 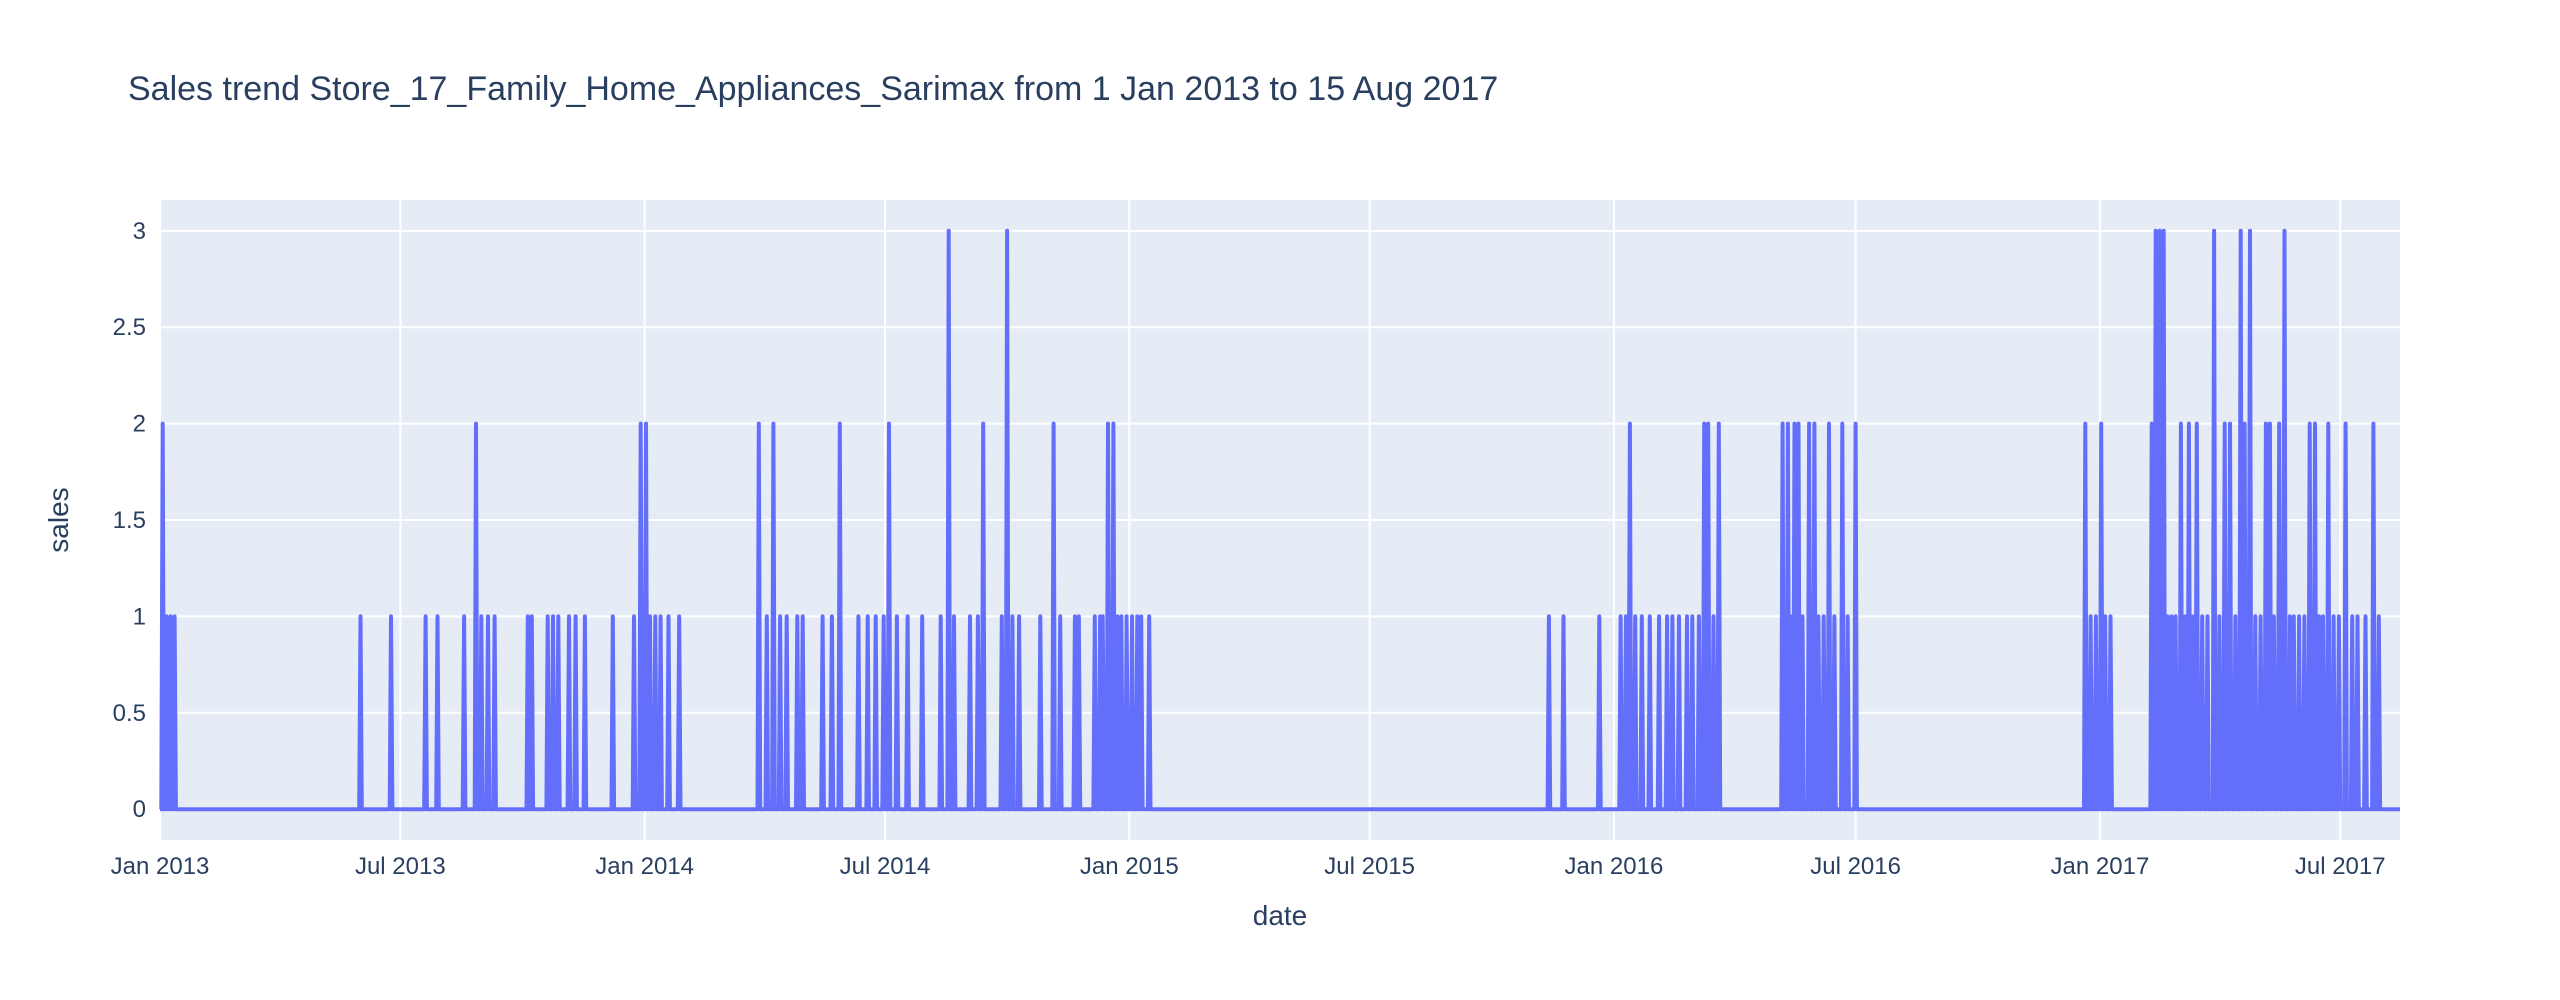 What do you see at coordinates (400, 866) in the screenshot?
I see `x-tick-label: Jul 2013` at bounding box center [400, 866].